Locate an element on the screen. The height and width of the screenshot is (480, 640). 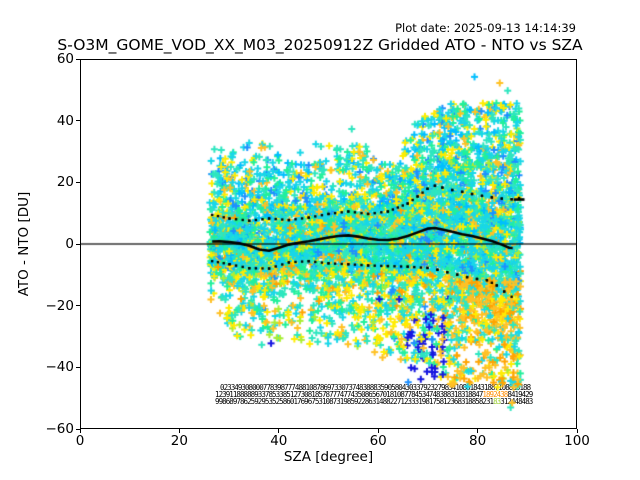
x-tick-label: 80 is located at coordinates (478, 441).